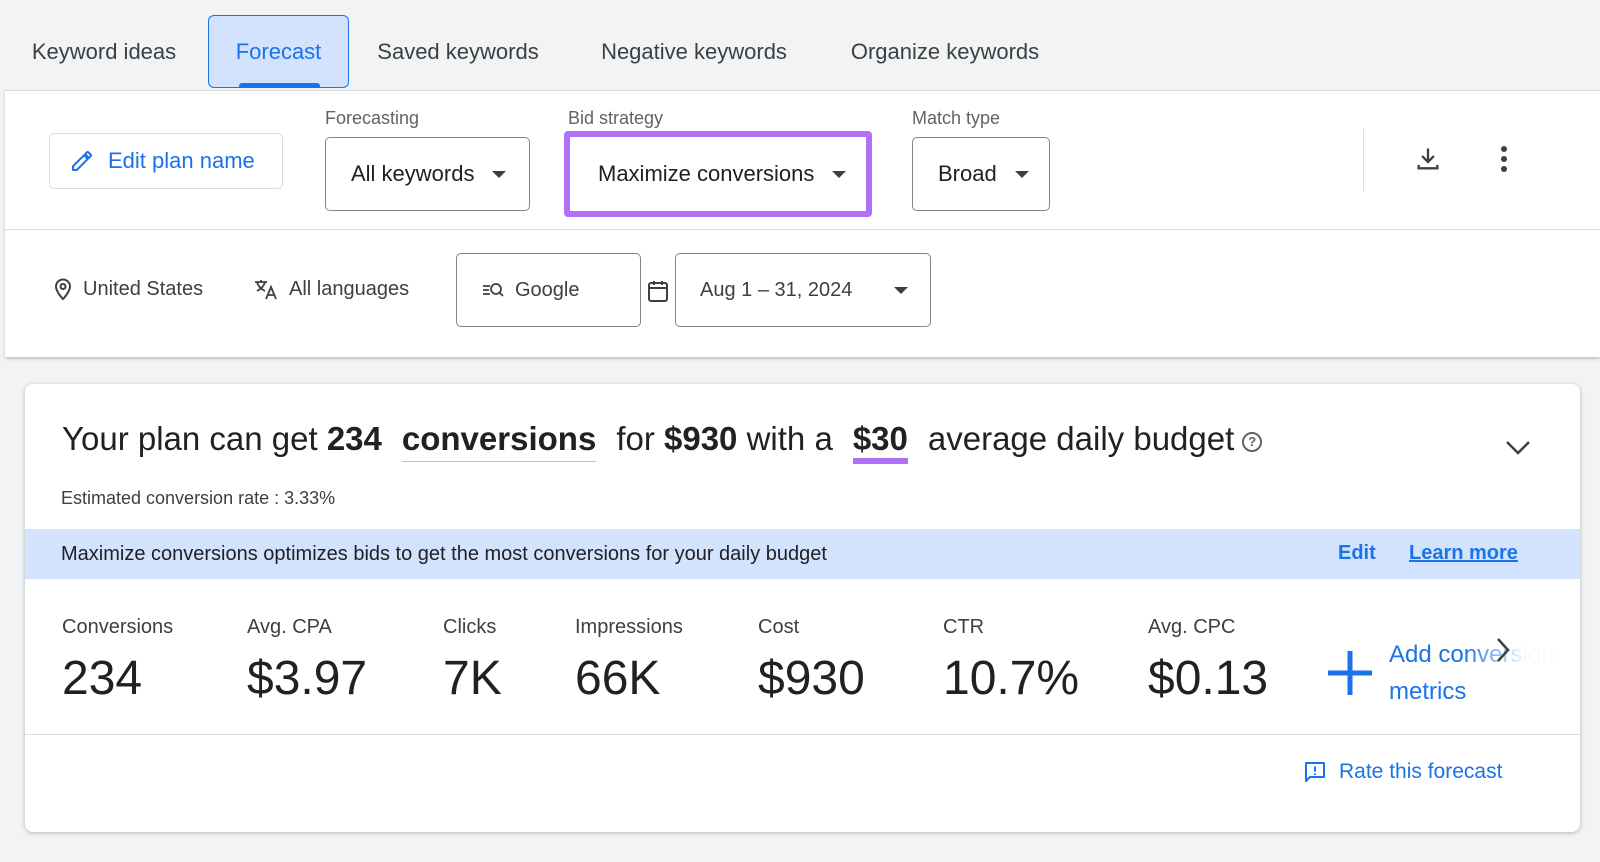 The width and height of the screenshot is (1600, 862). I want to click on forecasting-value: All keywords, so click(413, 173).